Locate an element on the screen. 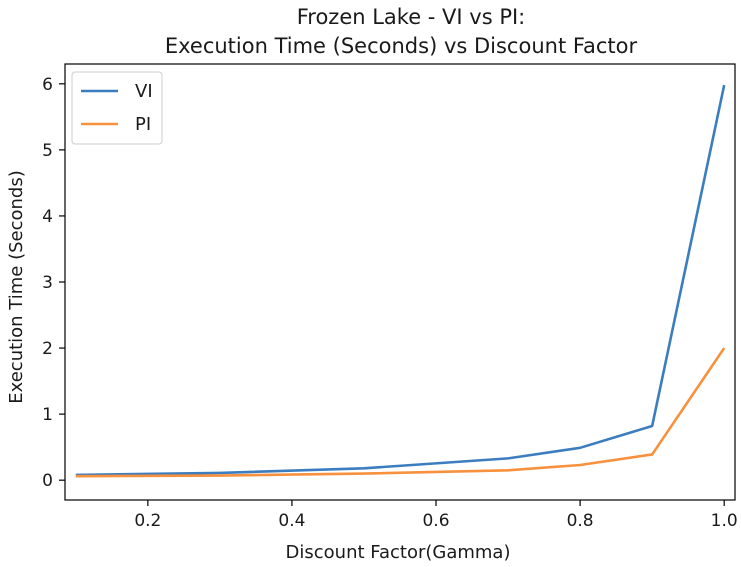 This screenshot has width=741, height=567. x-tick-label: 0.6 is located at coordinates (435, 521).